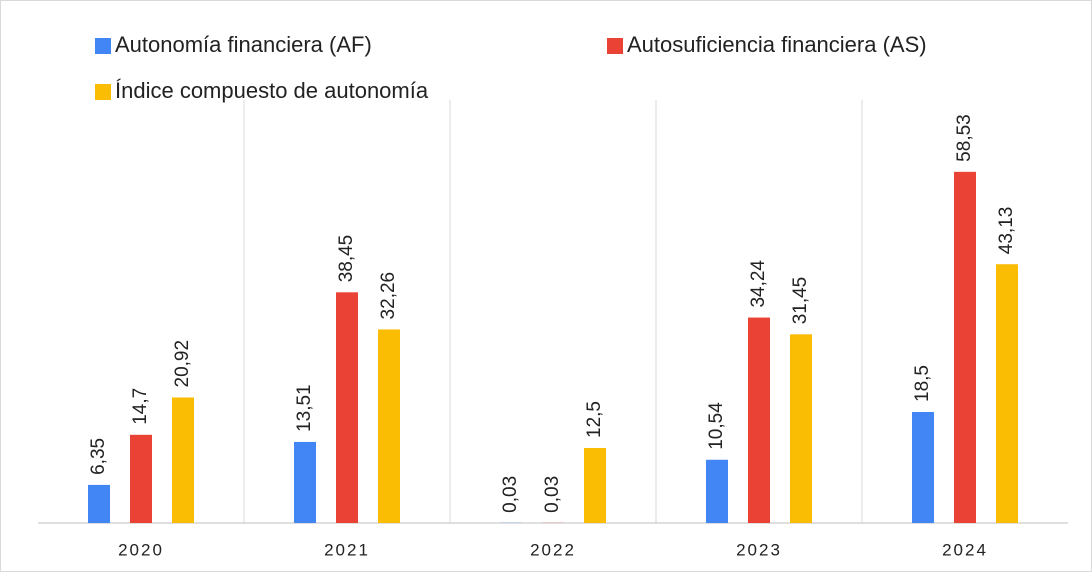 Image resolution: width=1092 pixels, height=572 pixels. What do you see at coordinates (182, 364) in the screenshot?
I see `data-label: 20,92` at bounding box center [182, 364].